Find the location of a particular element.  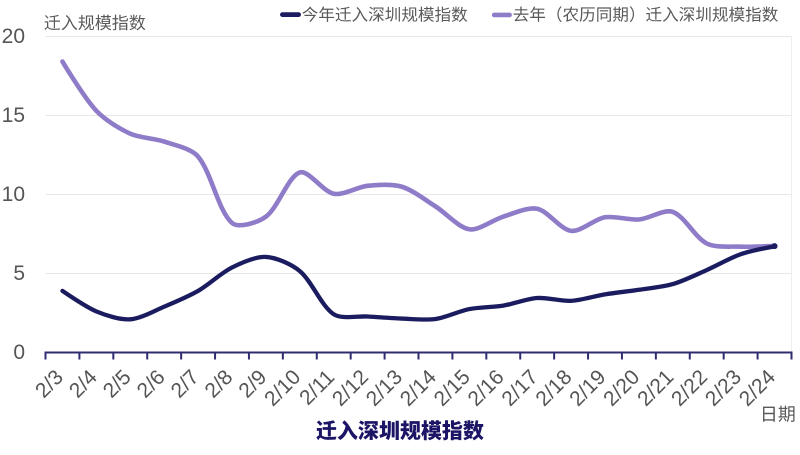

svg-text: 0 is located at coordinates (19, 352).